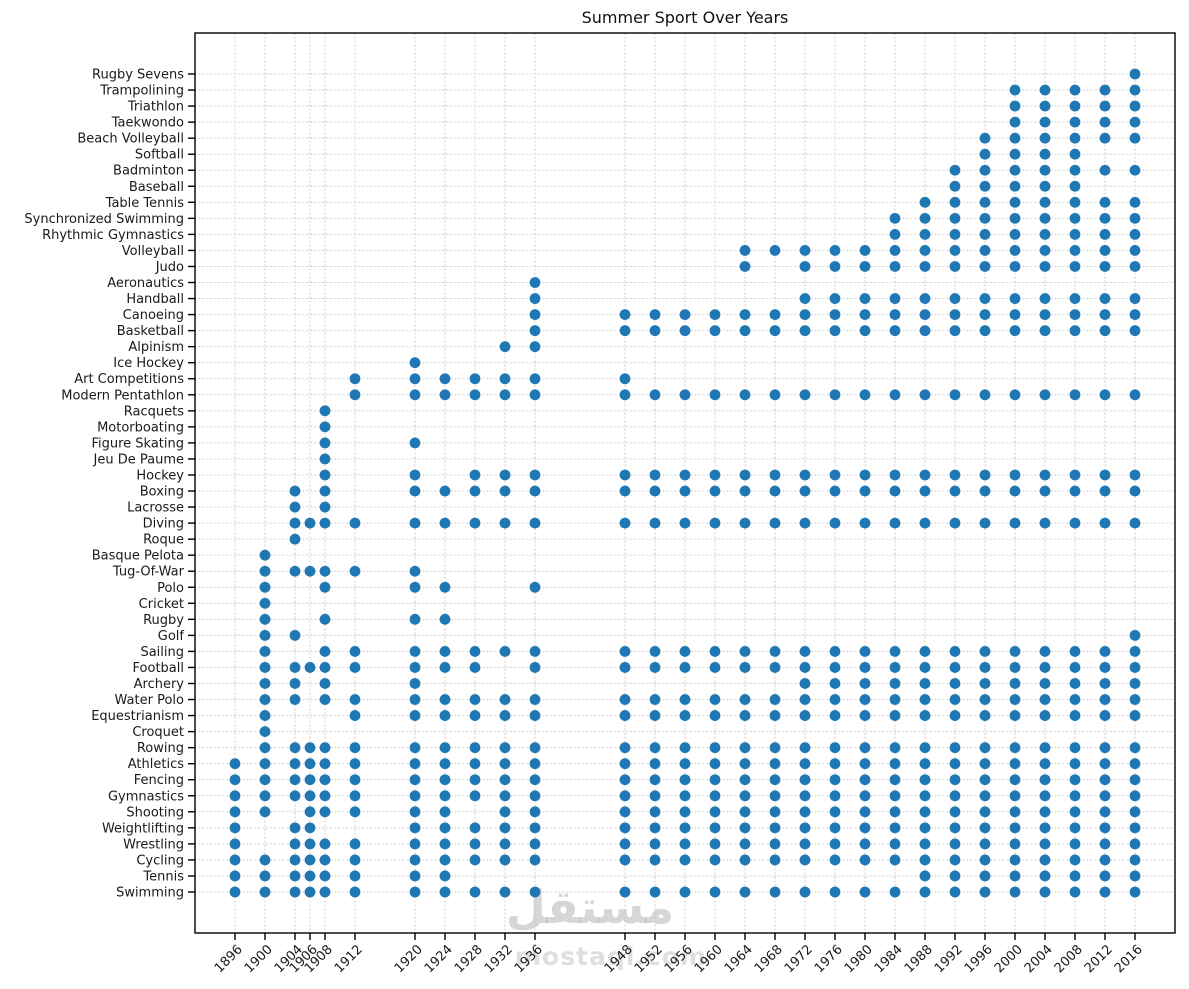 The image size is (1189, 989). I want to click on x-tick-label: 1920, so click(409, 959).